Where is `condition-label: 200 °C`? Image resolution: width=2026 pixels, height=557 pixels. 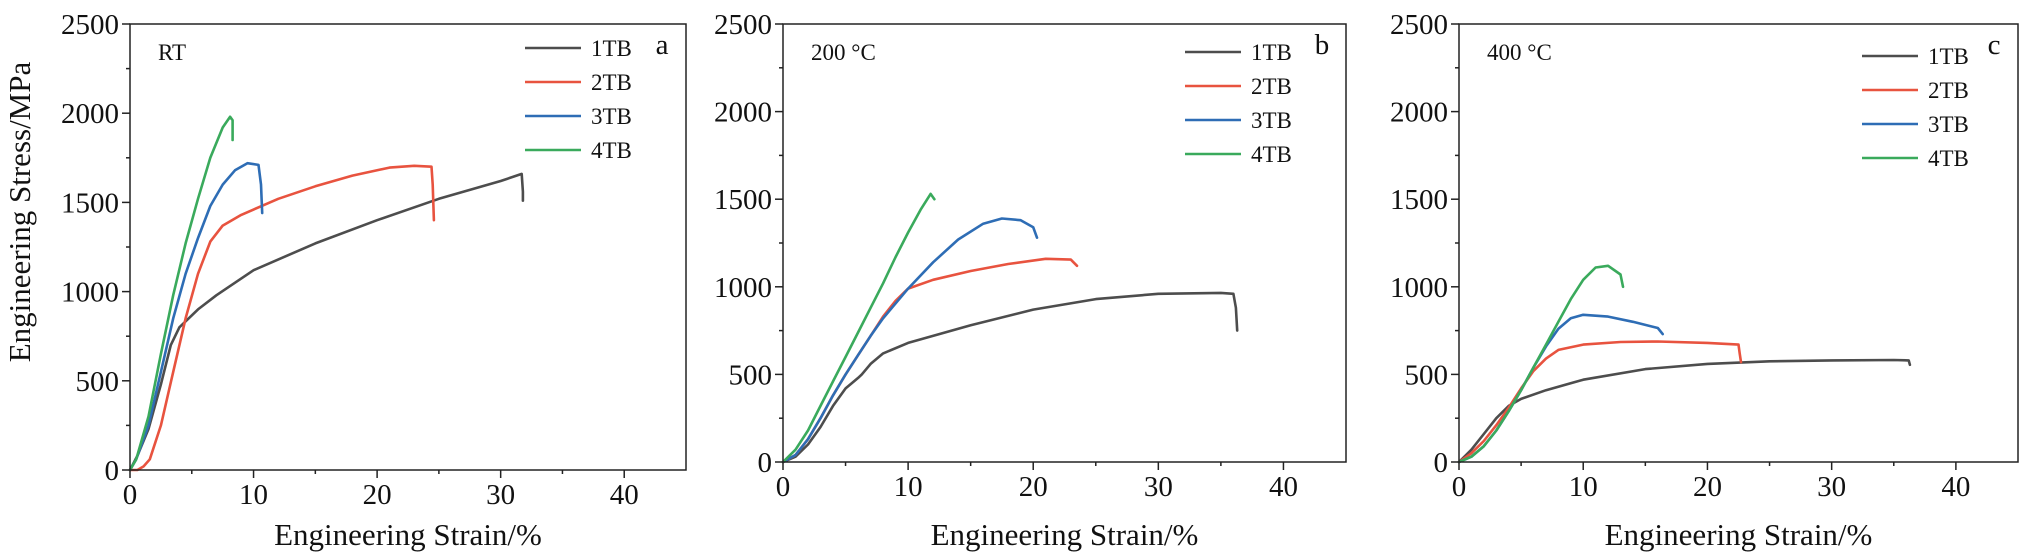
condition-label: 200 °C is located at coordinates (843, 52).